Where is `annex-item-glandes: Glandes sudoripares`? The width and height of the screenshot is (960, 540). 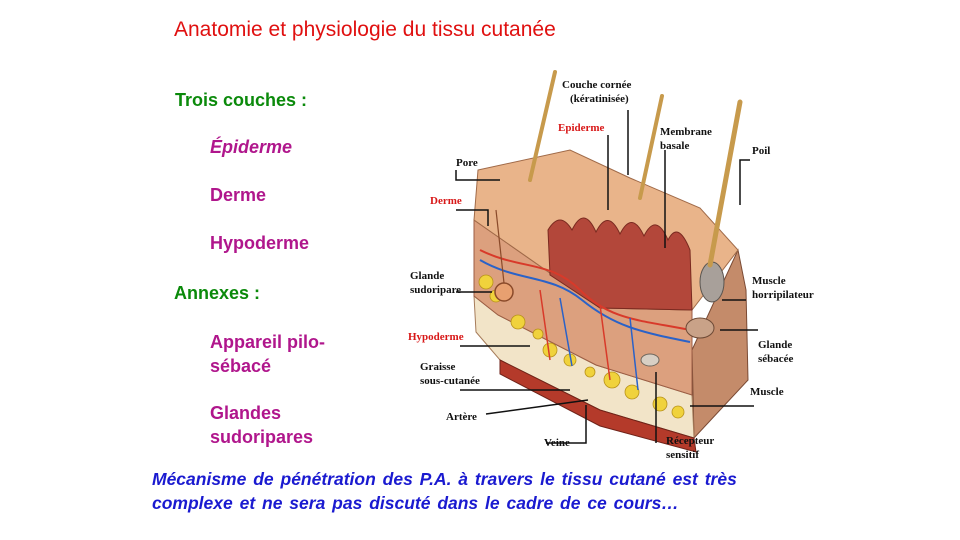 annex-item-glandes: Glandes sudoripares is located at coordinates (261, 425).